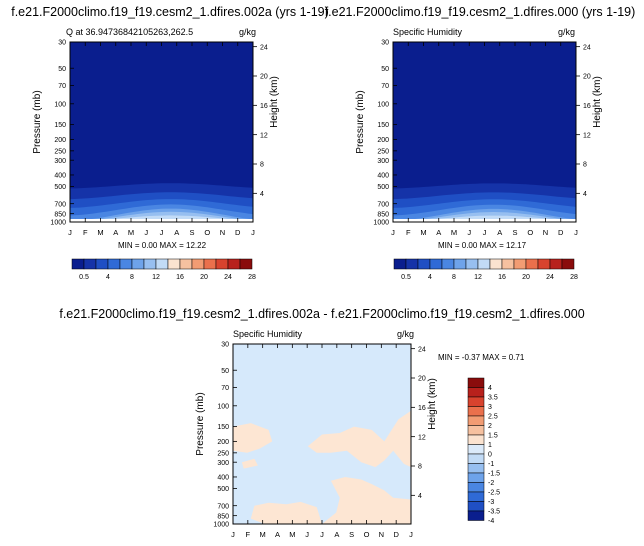 The image size is (644, 546). What do you see at coordinates (60, 214) in the screenshot?
I see `y-tick-label: 850` at bounding box center [60, 214].